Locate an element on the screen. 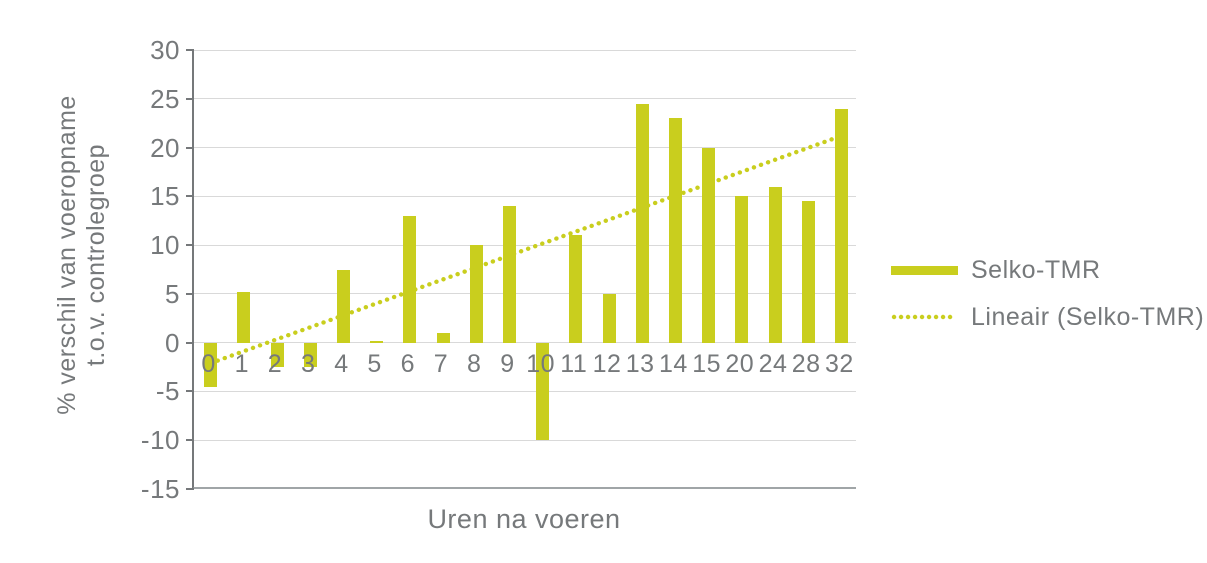 This screenshot has width=1207, height=563. x-axis-tick-label: 0 is located at coordinates (208, 364).